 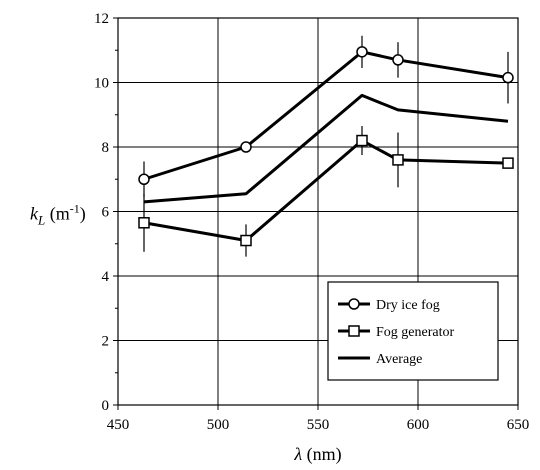 What do you see at coordinates (317, 454) in the screenshot?
I see `x-axis-title: λ (nm)` at bounding box center [317, 454].